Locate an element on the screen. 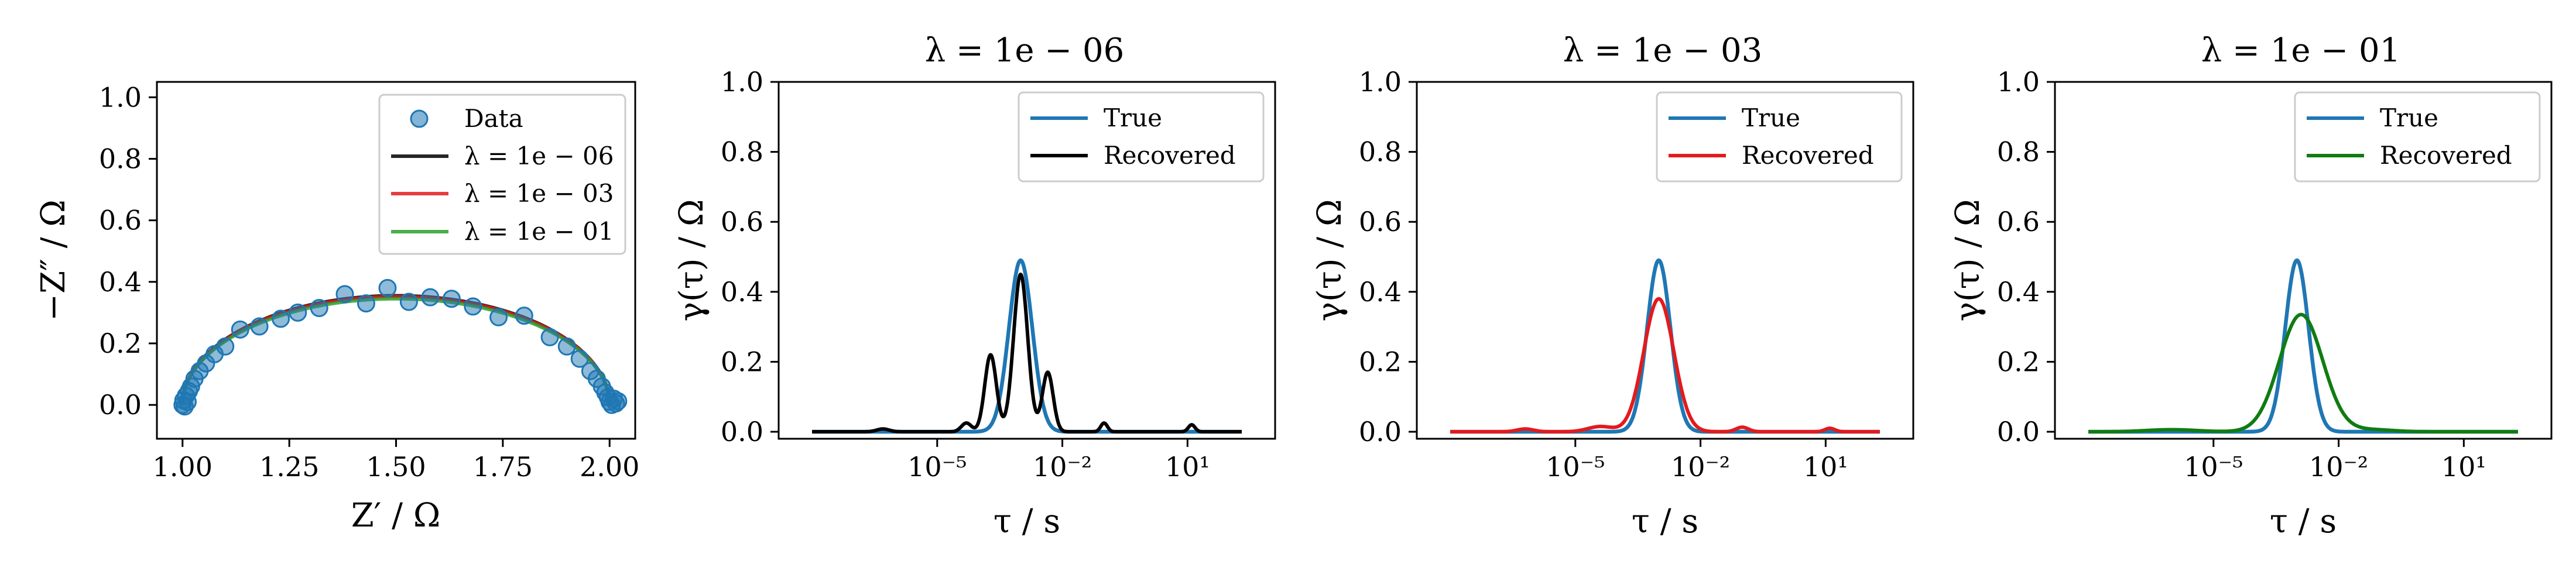 The image size is (2576, 585). drt-1-recovered-line is located at coordinates (1027, 353).